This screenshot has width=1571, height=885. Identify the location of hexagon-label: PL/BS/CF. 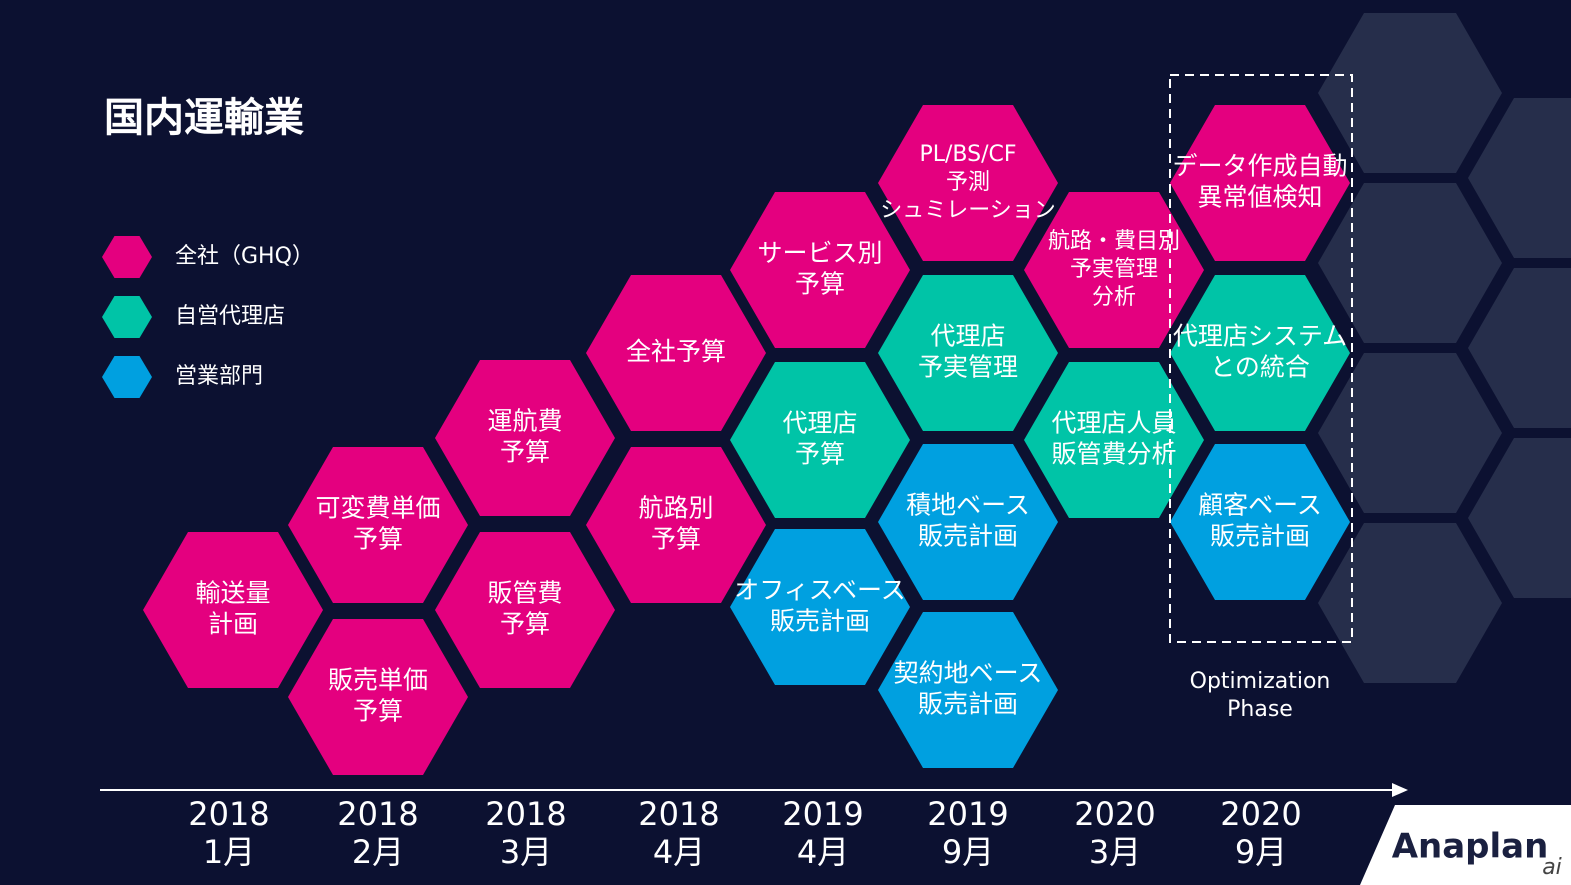
(967, 154).